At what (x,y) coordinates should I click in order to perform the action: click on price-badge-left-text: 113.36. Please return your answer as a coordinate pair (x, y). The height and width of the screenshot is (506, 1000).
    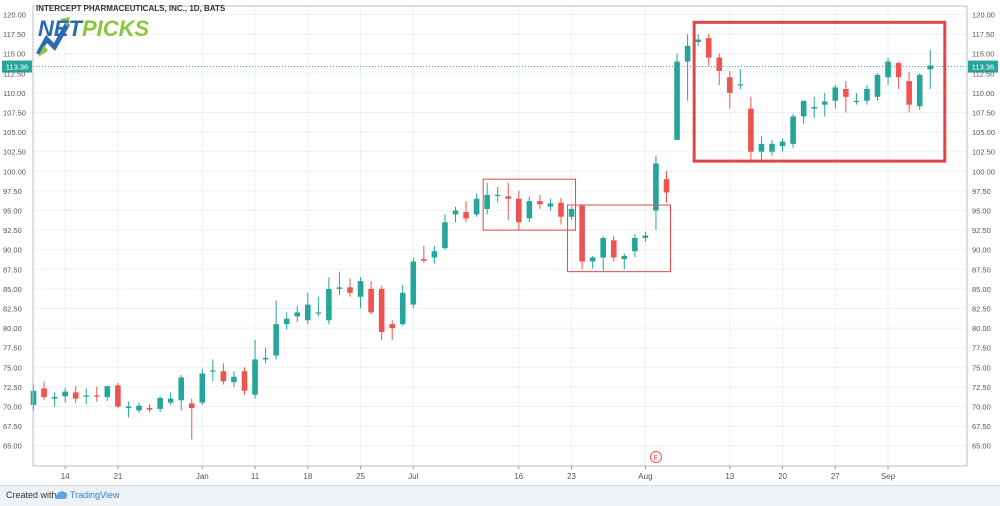
    Looking at the image, I should click on (17, 67).